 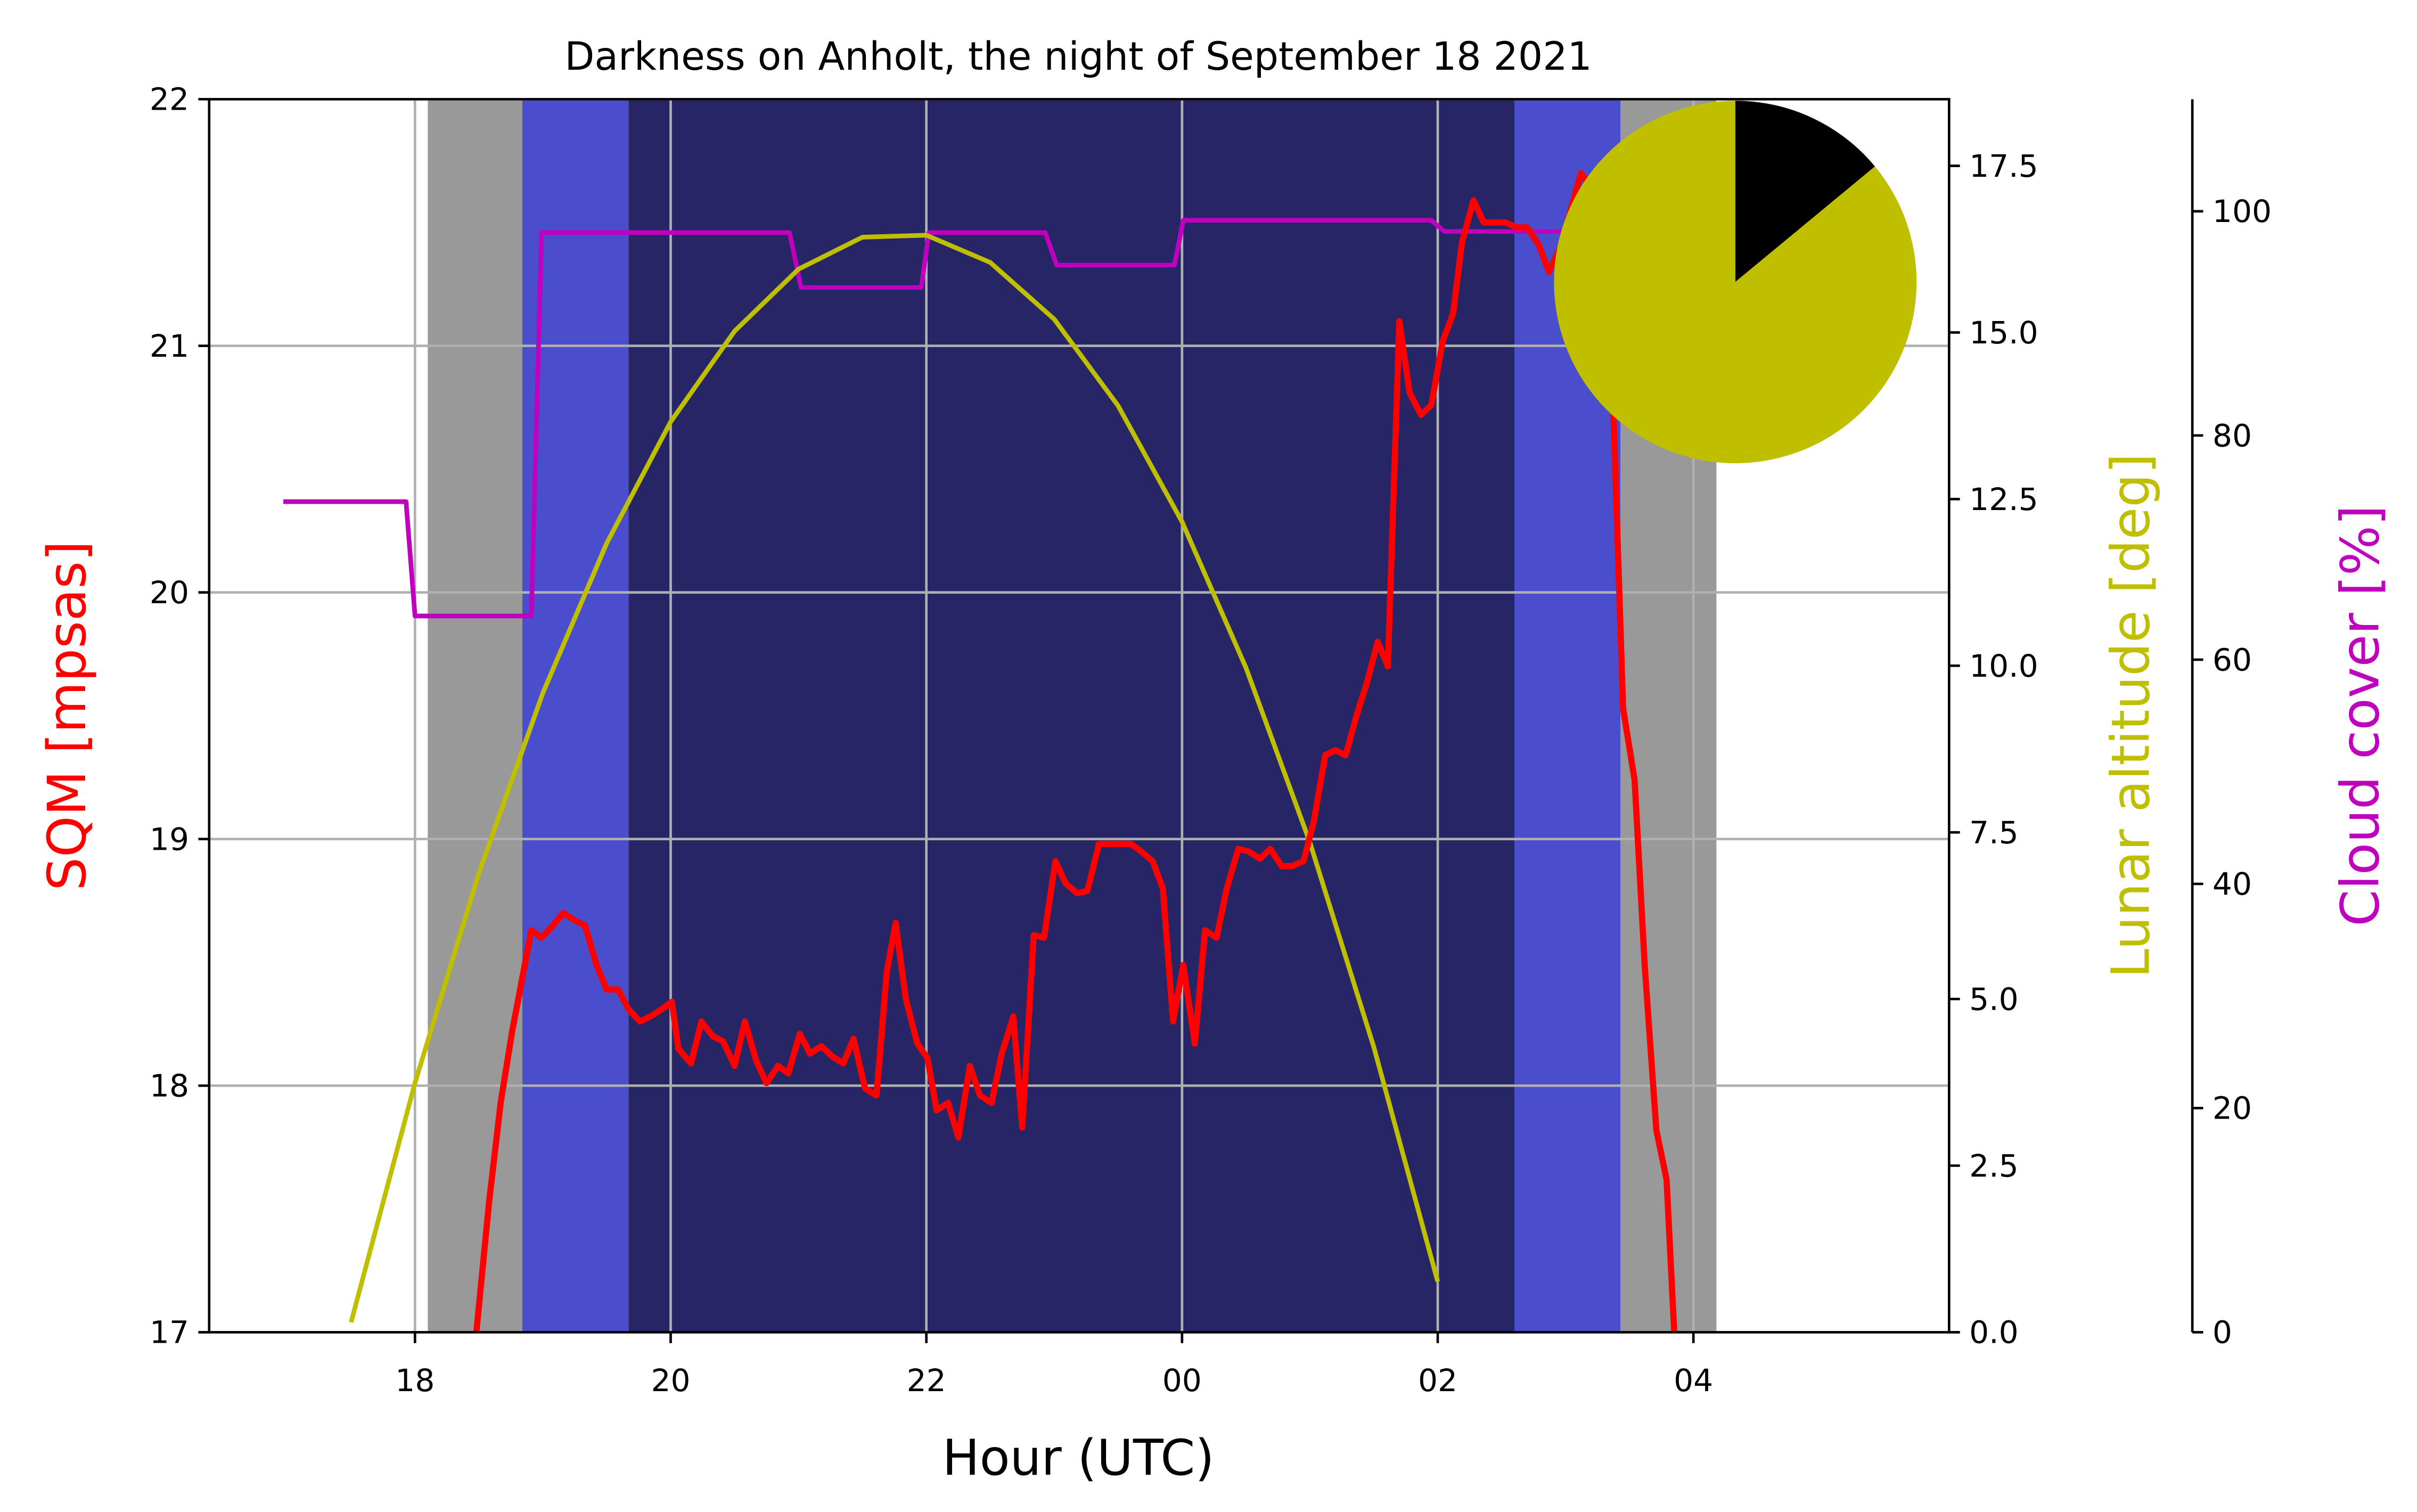 I want to click on y-tick-label: 19, so click(x=170, y=839).